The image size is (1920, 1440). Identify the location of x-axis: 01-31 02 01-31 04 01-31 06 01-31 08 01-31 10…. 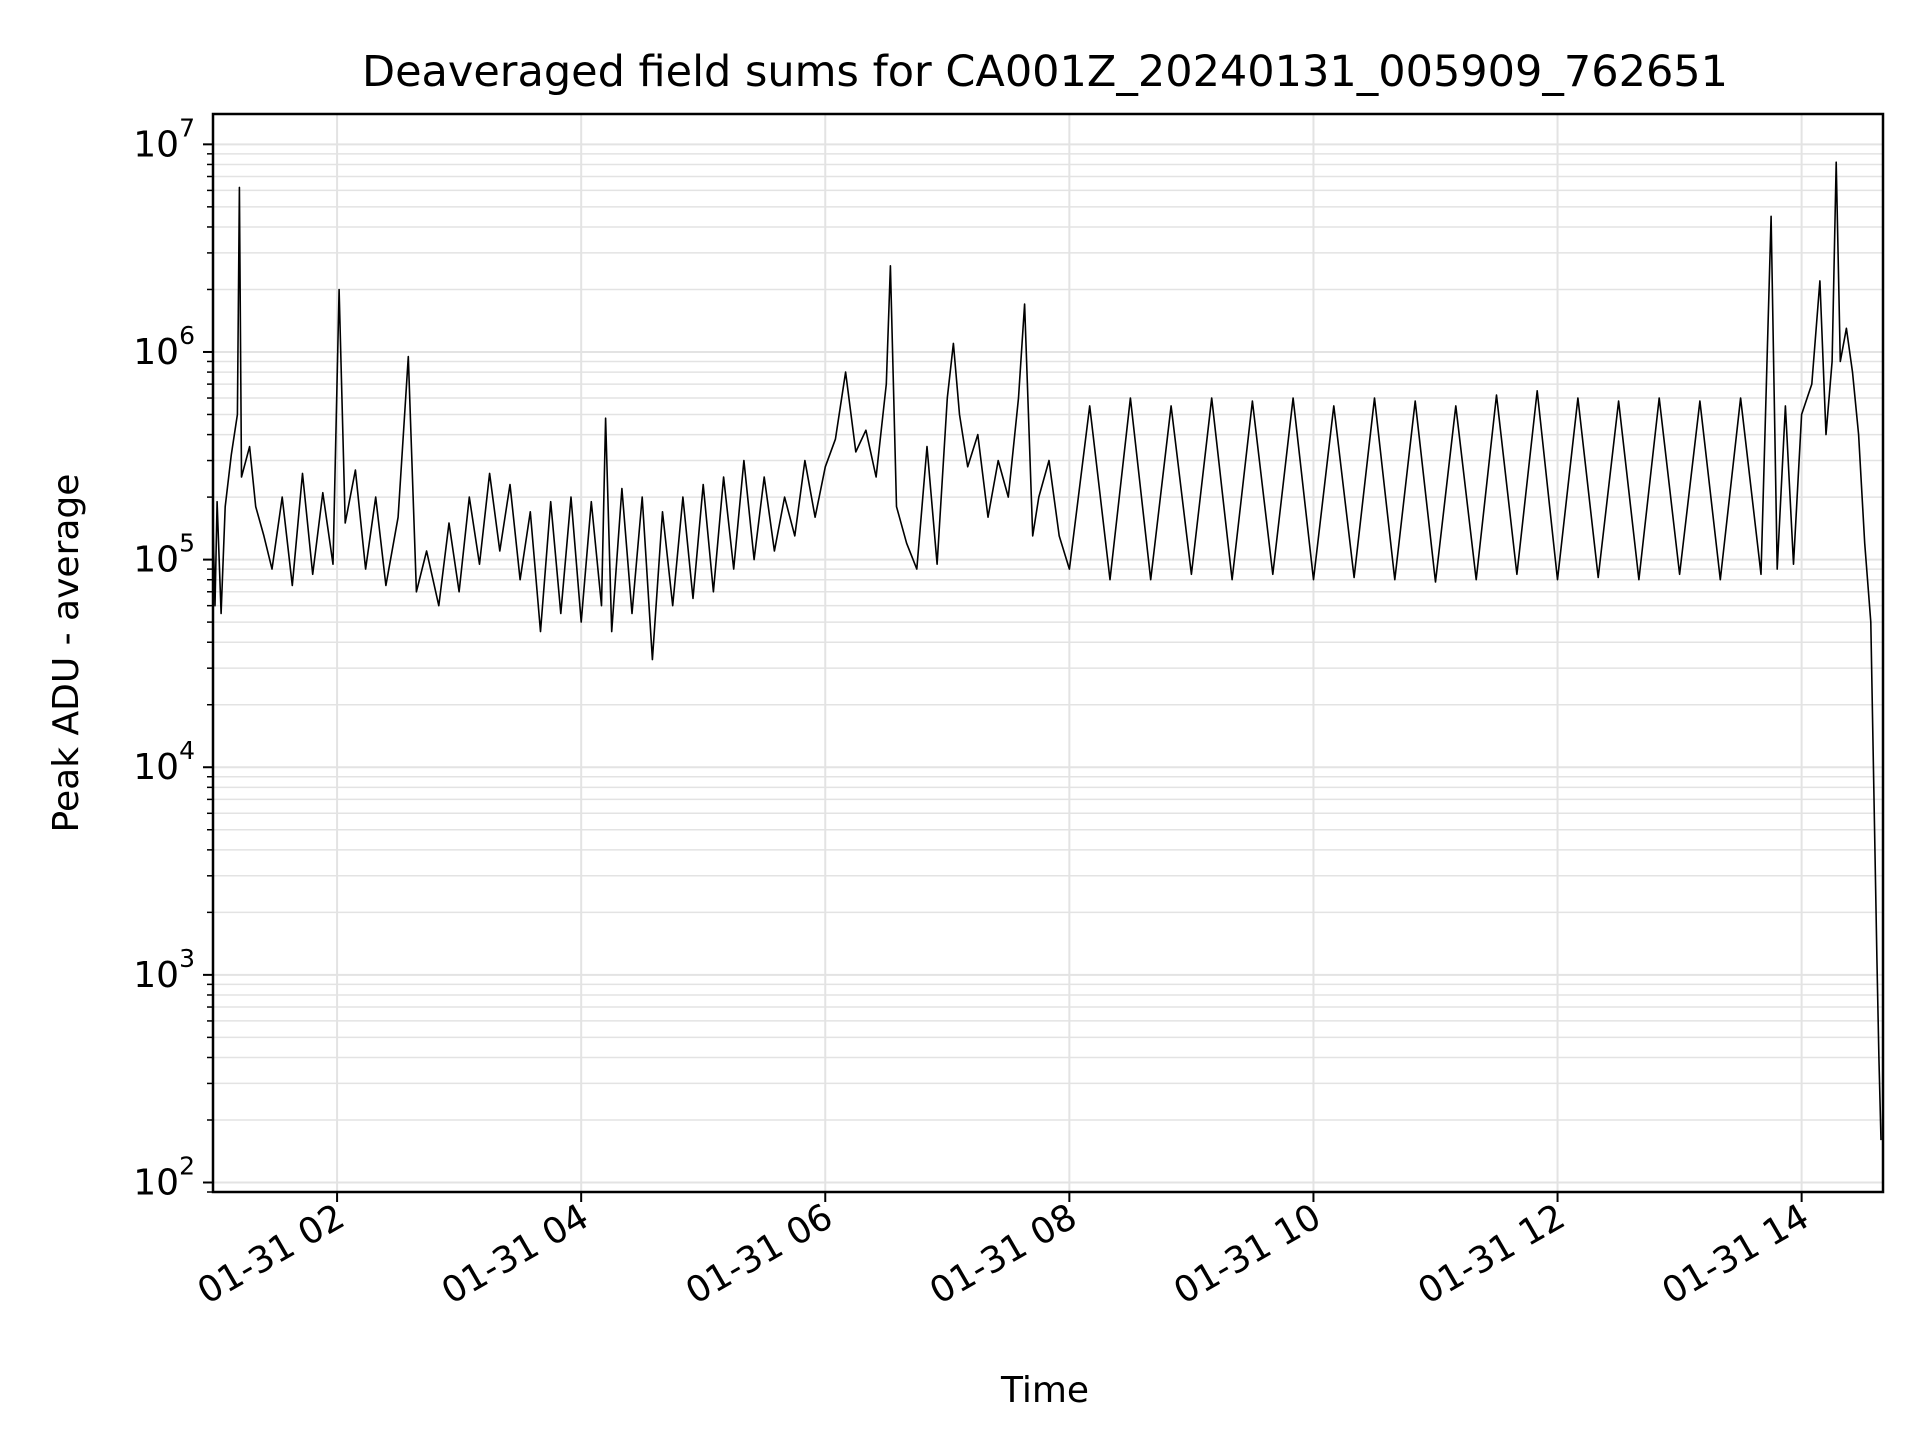
(1003, 1252).